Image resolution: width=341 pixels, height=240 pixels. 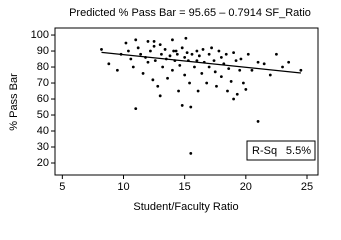 I want to click on y-tick-label: 70, so click(x=43, y=83).